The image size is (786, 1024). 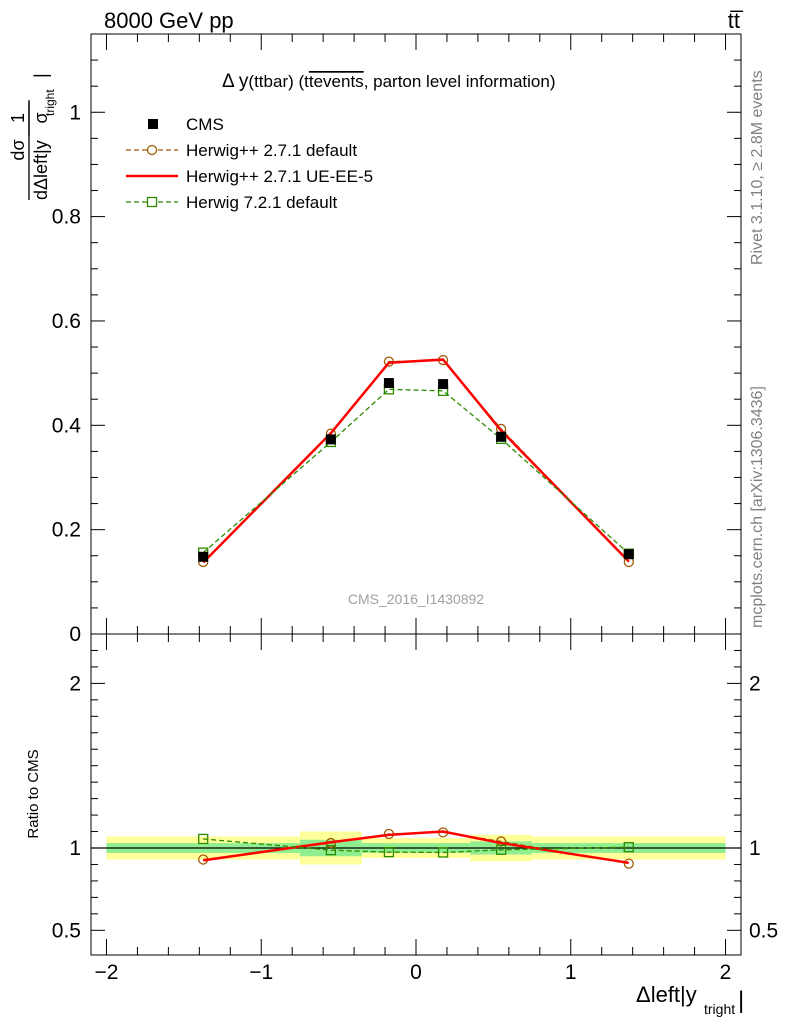 What do you see at coordinates (741, 1000) in the screenshot?
I see `x-axis-label-closing-bar: |` at bounding box center [741, 1000].